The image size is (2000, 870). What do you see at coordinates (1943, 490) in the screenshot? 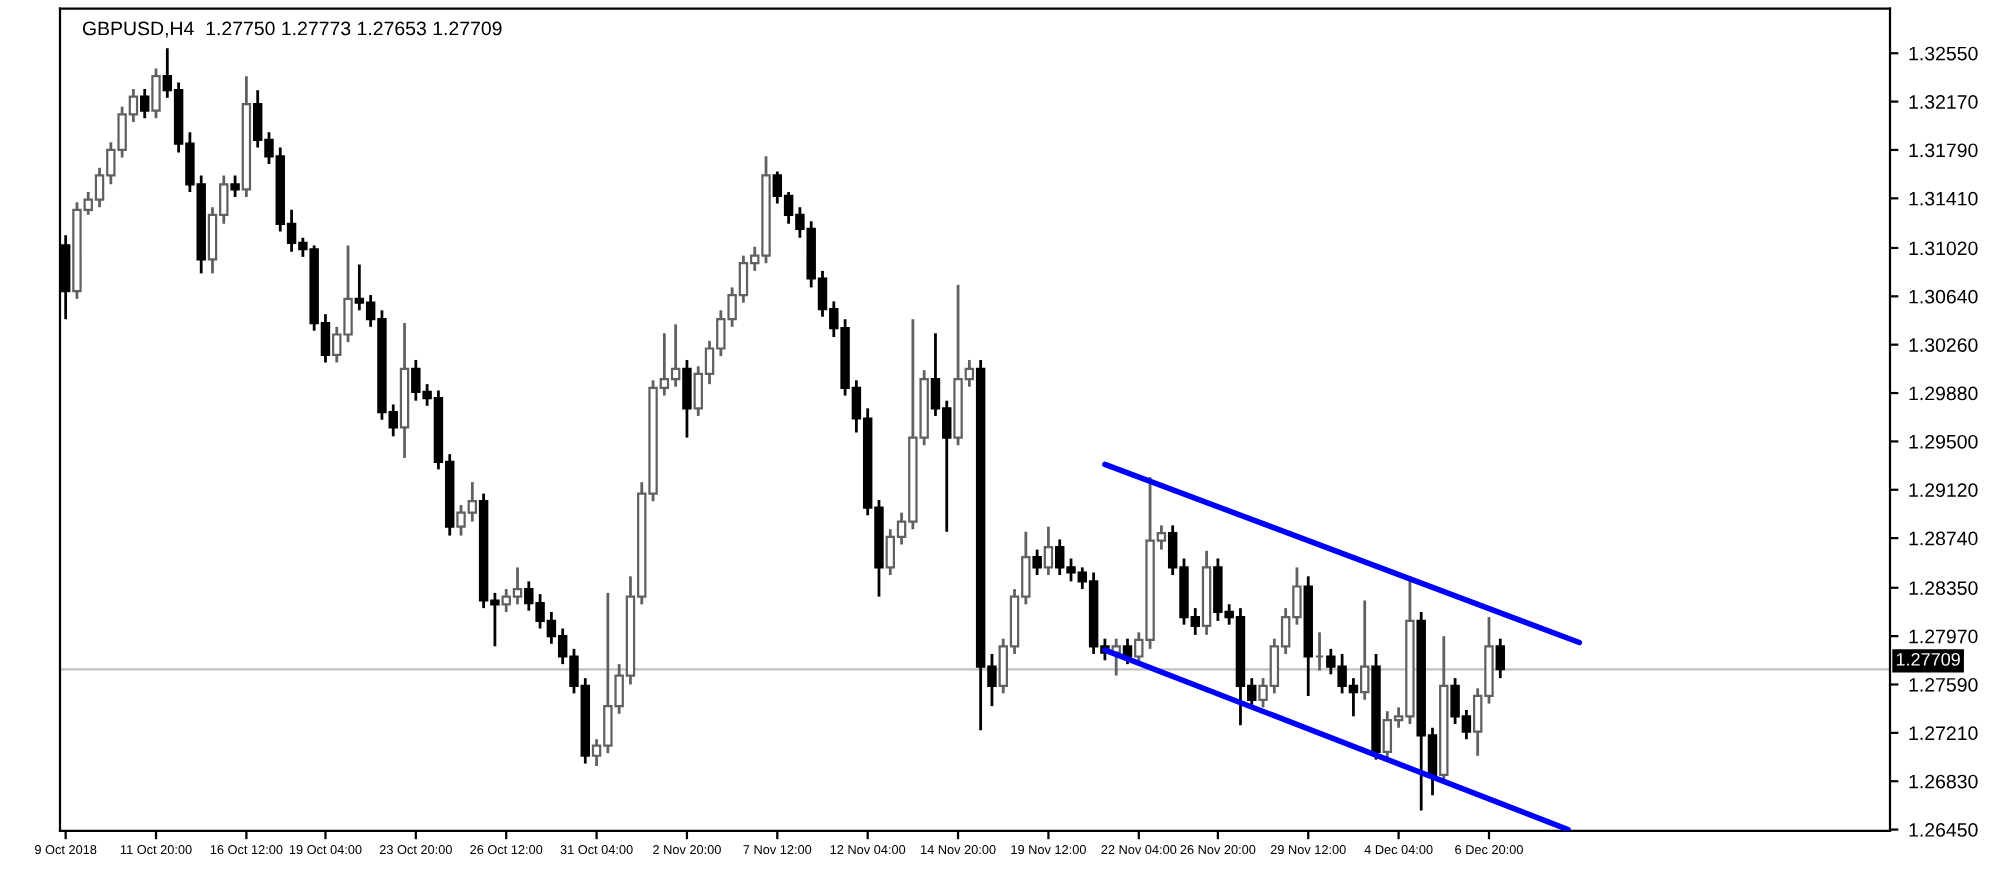
I see `y-tick-label: 1.29120` at bounding box center [1943, 490].